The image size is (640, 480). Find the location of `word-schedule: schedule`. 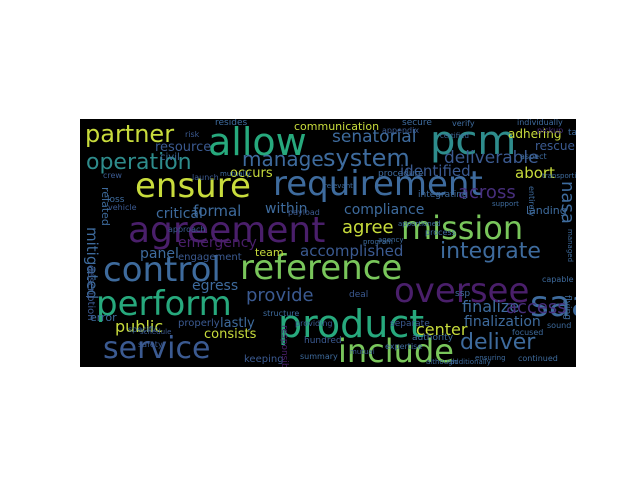

word-schedule: schedule is located at coordinates (156, 332).